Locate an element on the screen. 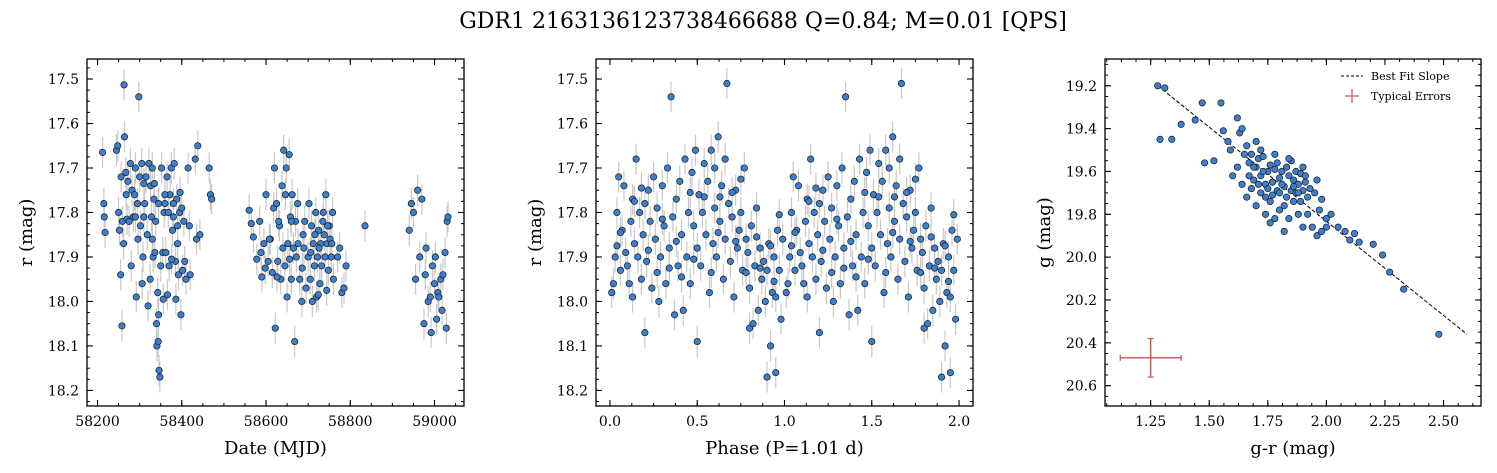  y-tick-label: 20.4 is located at coordinates (1081, 344).